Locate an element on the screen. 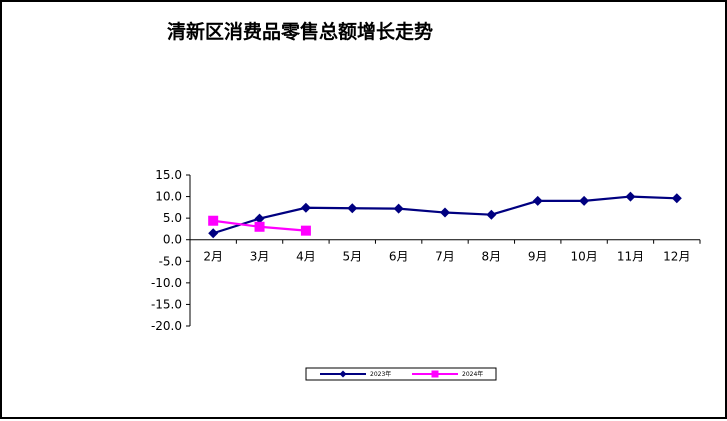  x-tick-label: 9月 is located at coordinates (538, 257).